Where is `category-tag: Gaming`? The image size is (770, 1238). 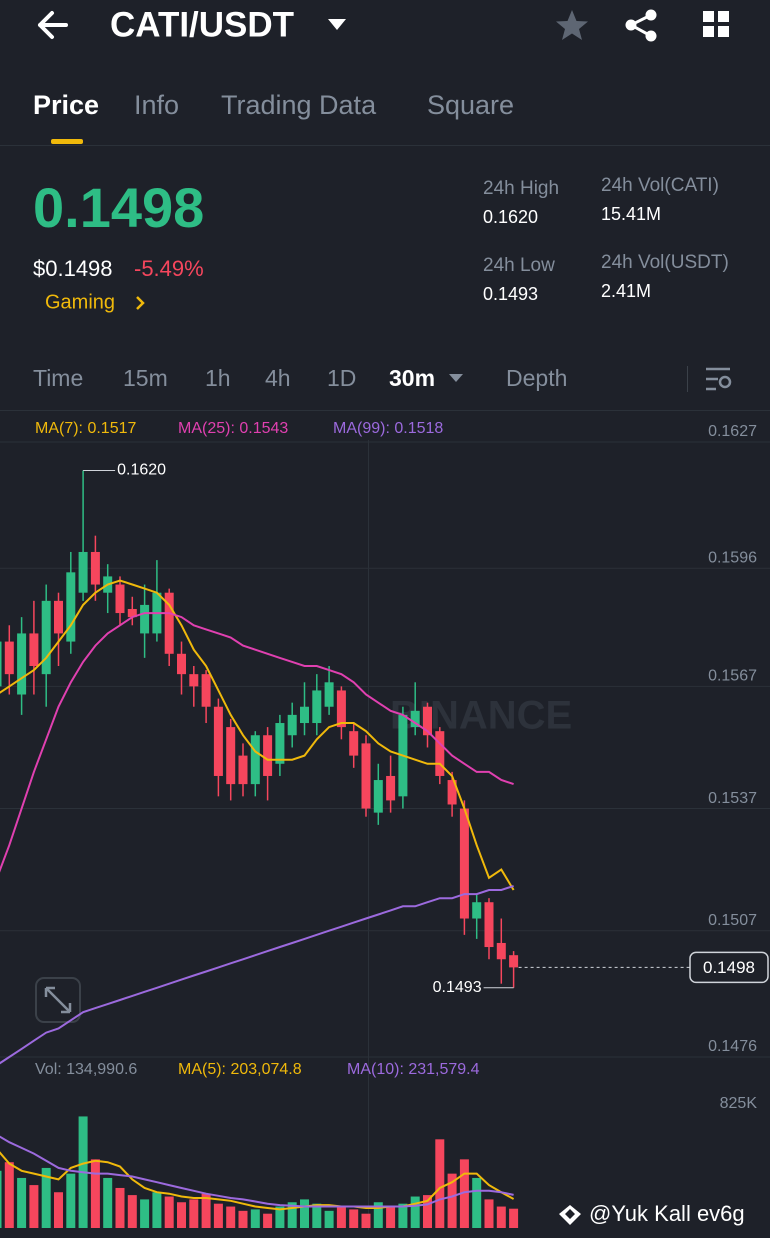
category-tag: Gaming is located at coordinates (80, 302).